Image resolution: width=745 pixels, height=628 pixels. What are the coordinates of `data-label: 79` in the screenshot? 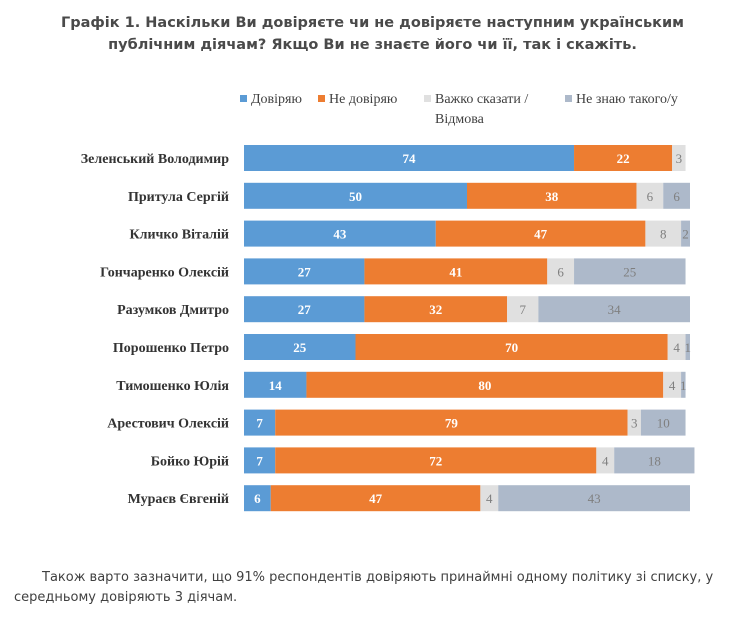 It's located at (452, 423).